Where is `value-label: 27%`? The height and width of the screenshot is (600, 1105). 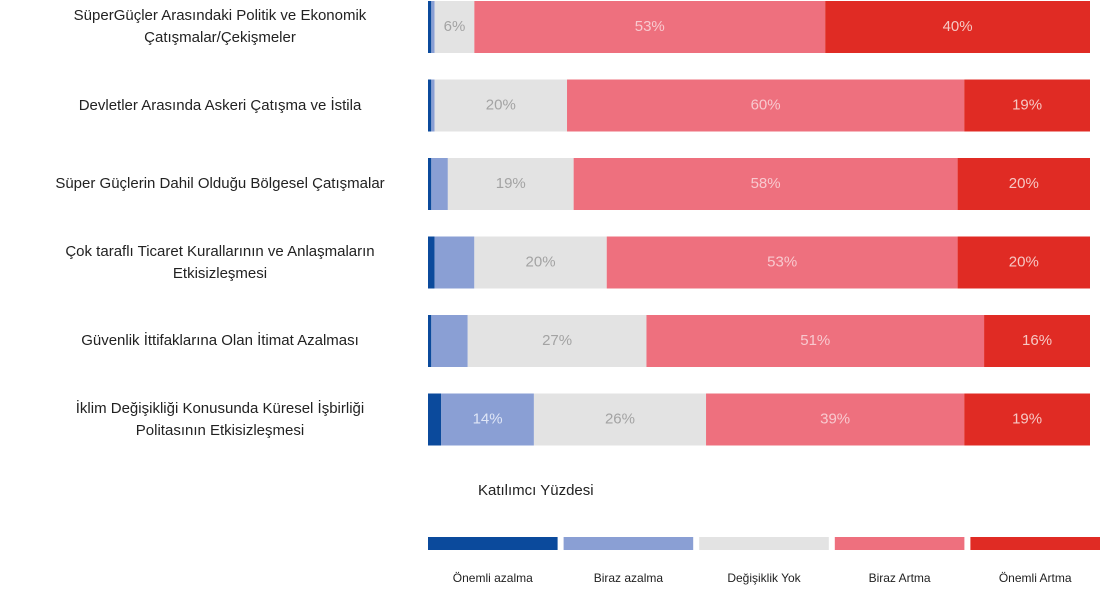
value-label: 27% is located at coordinates (557, 340).